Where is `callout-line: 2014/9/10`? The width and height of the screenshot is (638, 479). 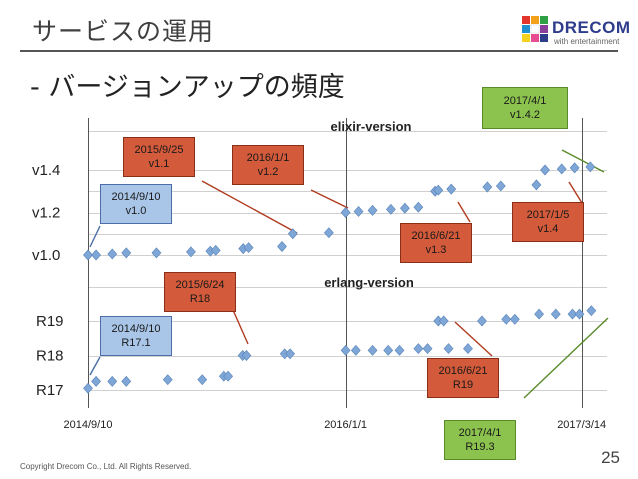
callout-line: 2014/9/10 is located at coordinates (136, 329).